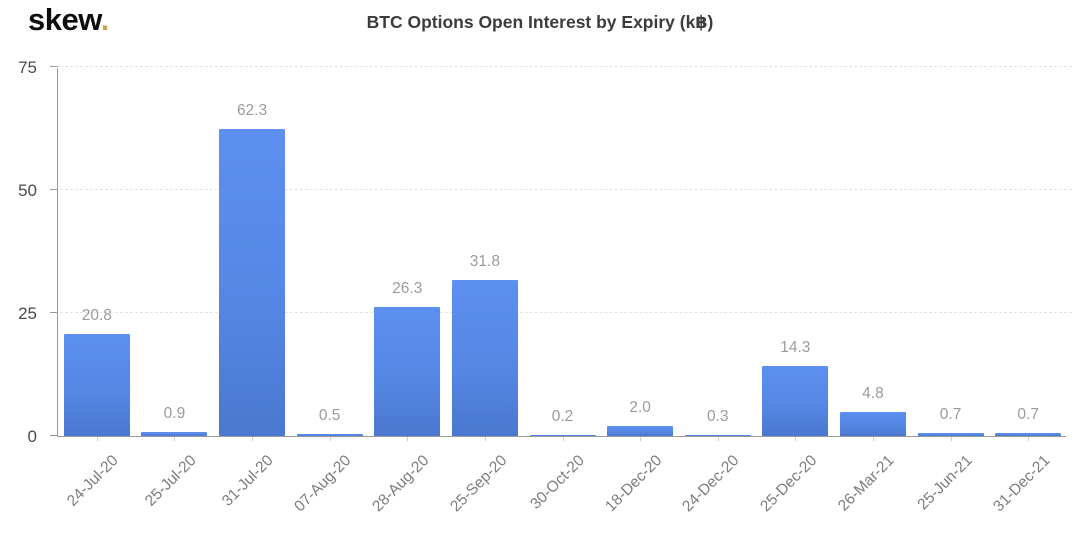 The width and height of the screenshot is (1080, 543). What do you see at coordinates (717, 416) in the screenshot?
I see `bar-value-label-24-Dec-20: 0.3` at bounding box center [717, 416].